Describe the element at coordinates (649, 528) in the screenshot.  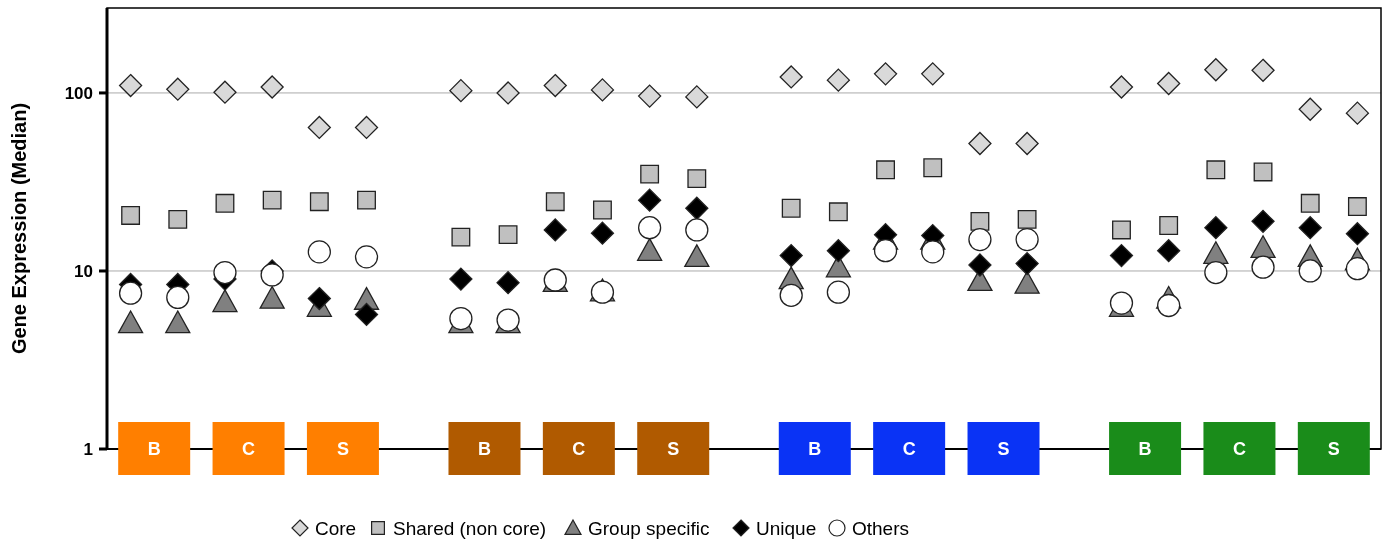
I see `legend-label: Group specific` at that location.